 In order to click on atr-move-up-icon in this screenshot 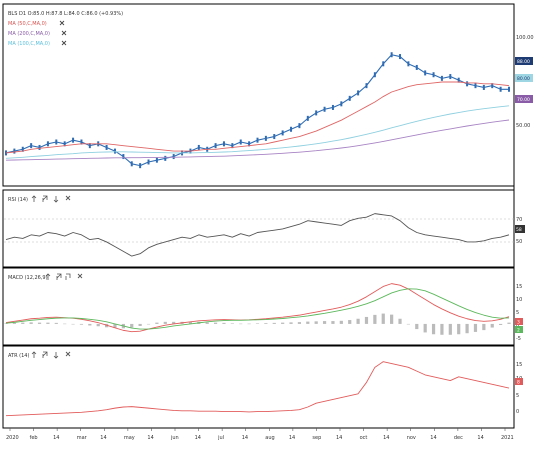, I will do `click(34, 354)`.